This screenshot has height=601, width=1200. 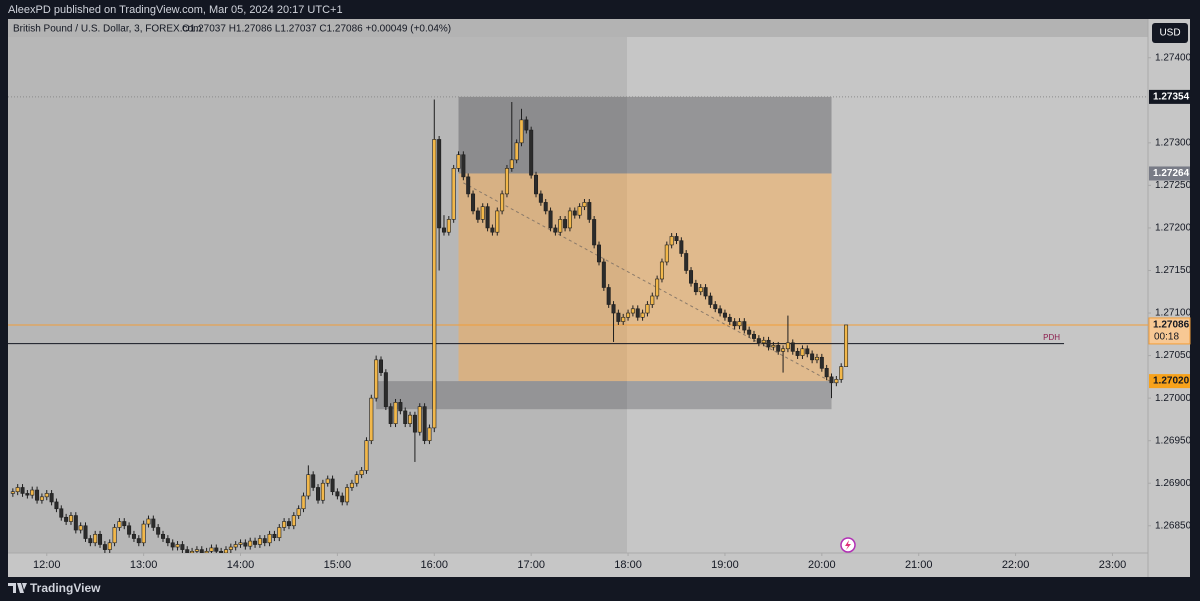 What do you see at coordinates (65, 588) in the screenshot?
I see `brand: TradingView` at bounding box center [65, 588].